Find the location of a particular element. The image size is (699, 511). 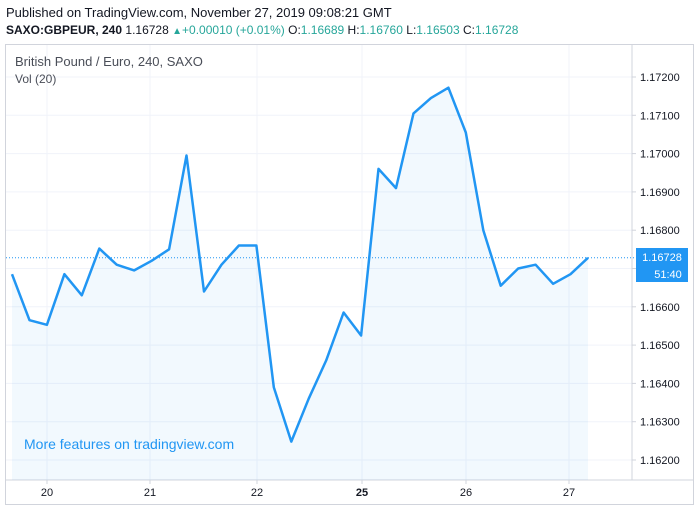

price-tick-label: 1.16500 is located at coordinates (660, 346).